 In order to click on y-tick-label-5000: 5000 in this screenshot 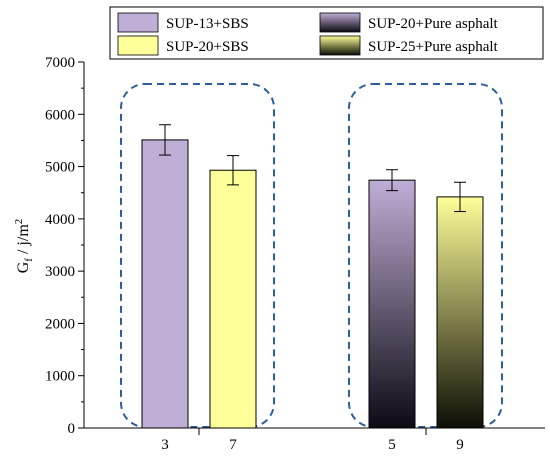, I will do `click(60, 168)`.